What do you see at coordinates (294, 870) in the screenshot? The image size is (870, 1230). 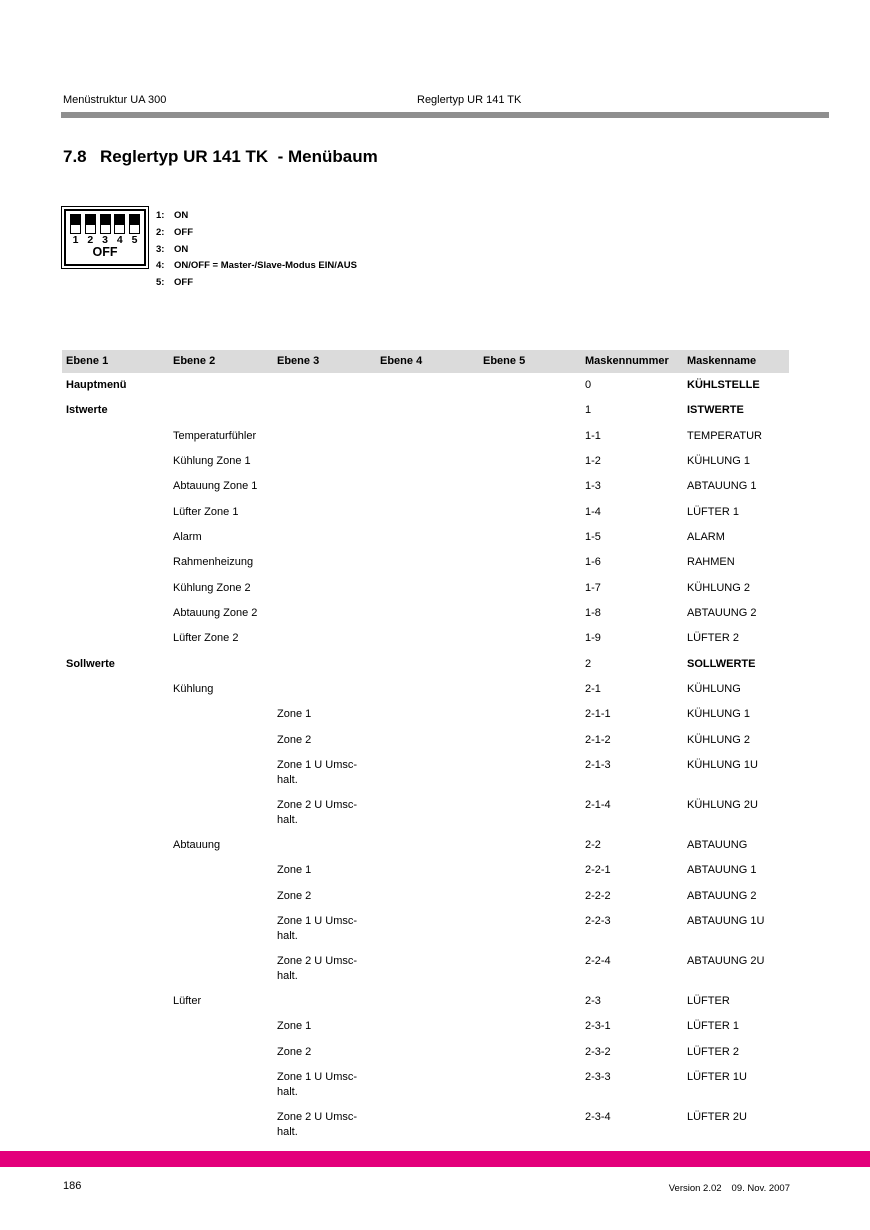 I see `ebene3-cell: Zone 1` at bounding box center [294, 870].